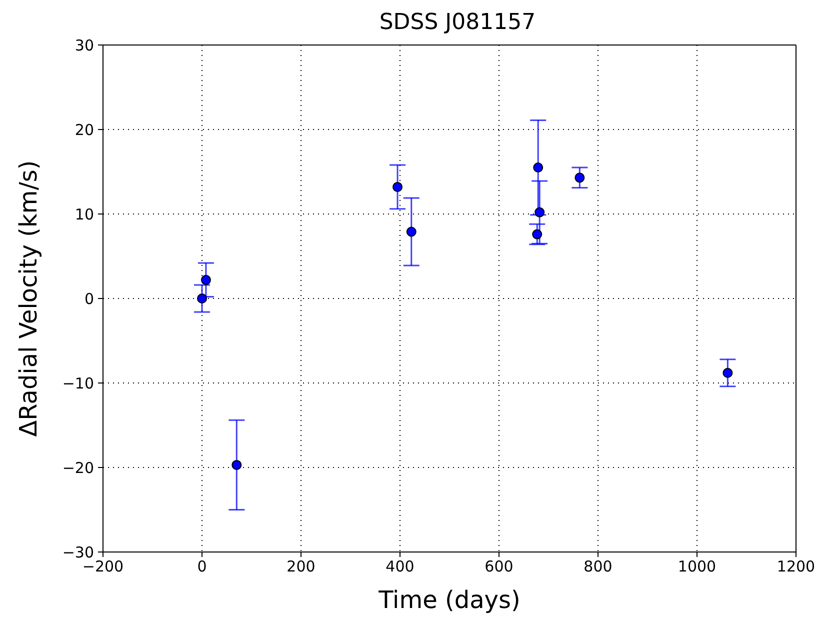 This screenshot has height=632, width=835. I want to click on x-tick-label: 400, so click(400, 567).